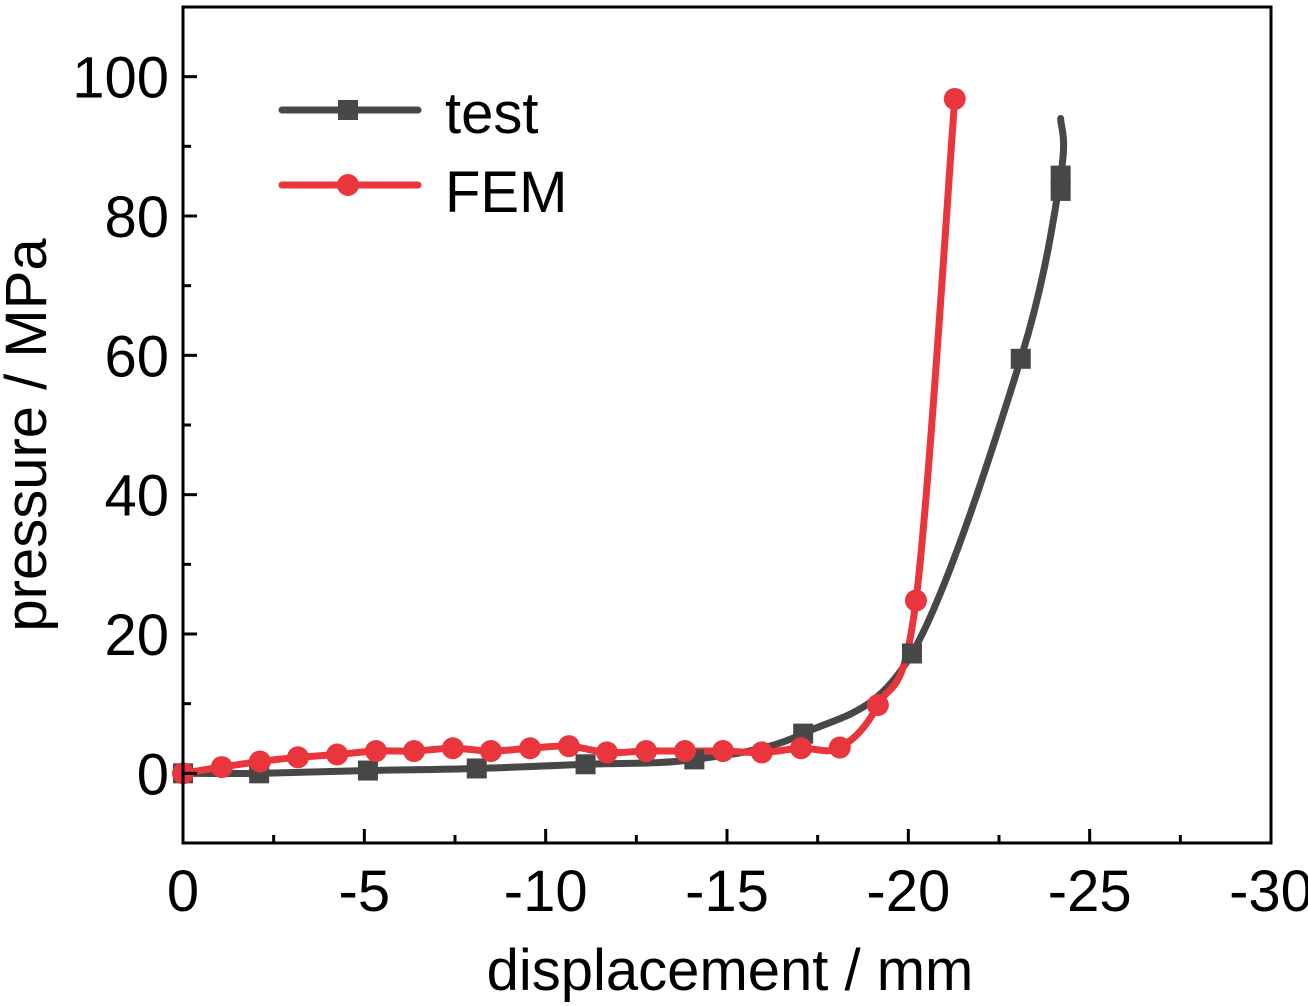 The height and width of the screenshot is (1006, 1308). What do you see at coordinates (136, 356) in the screenshot?
I see `y-tick-label: 60` at bounding box center [136, 356].